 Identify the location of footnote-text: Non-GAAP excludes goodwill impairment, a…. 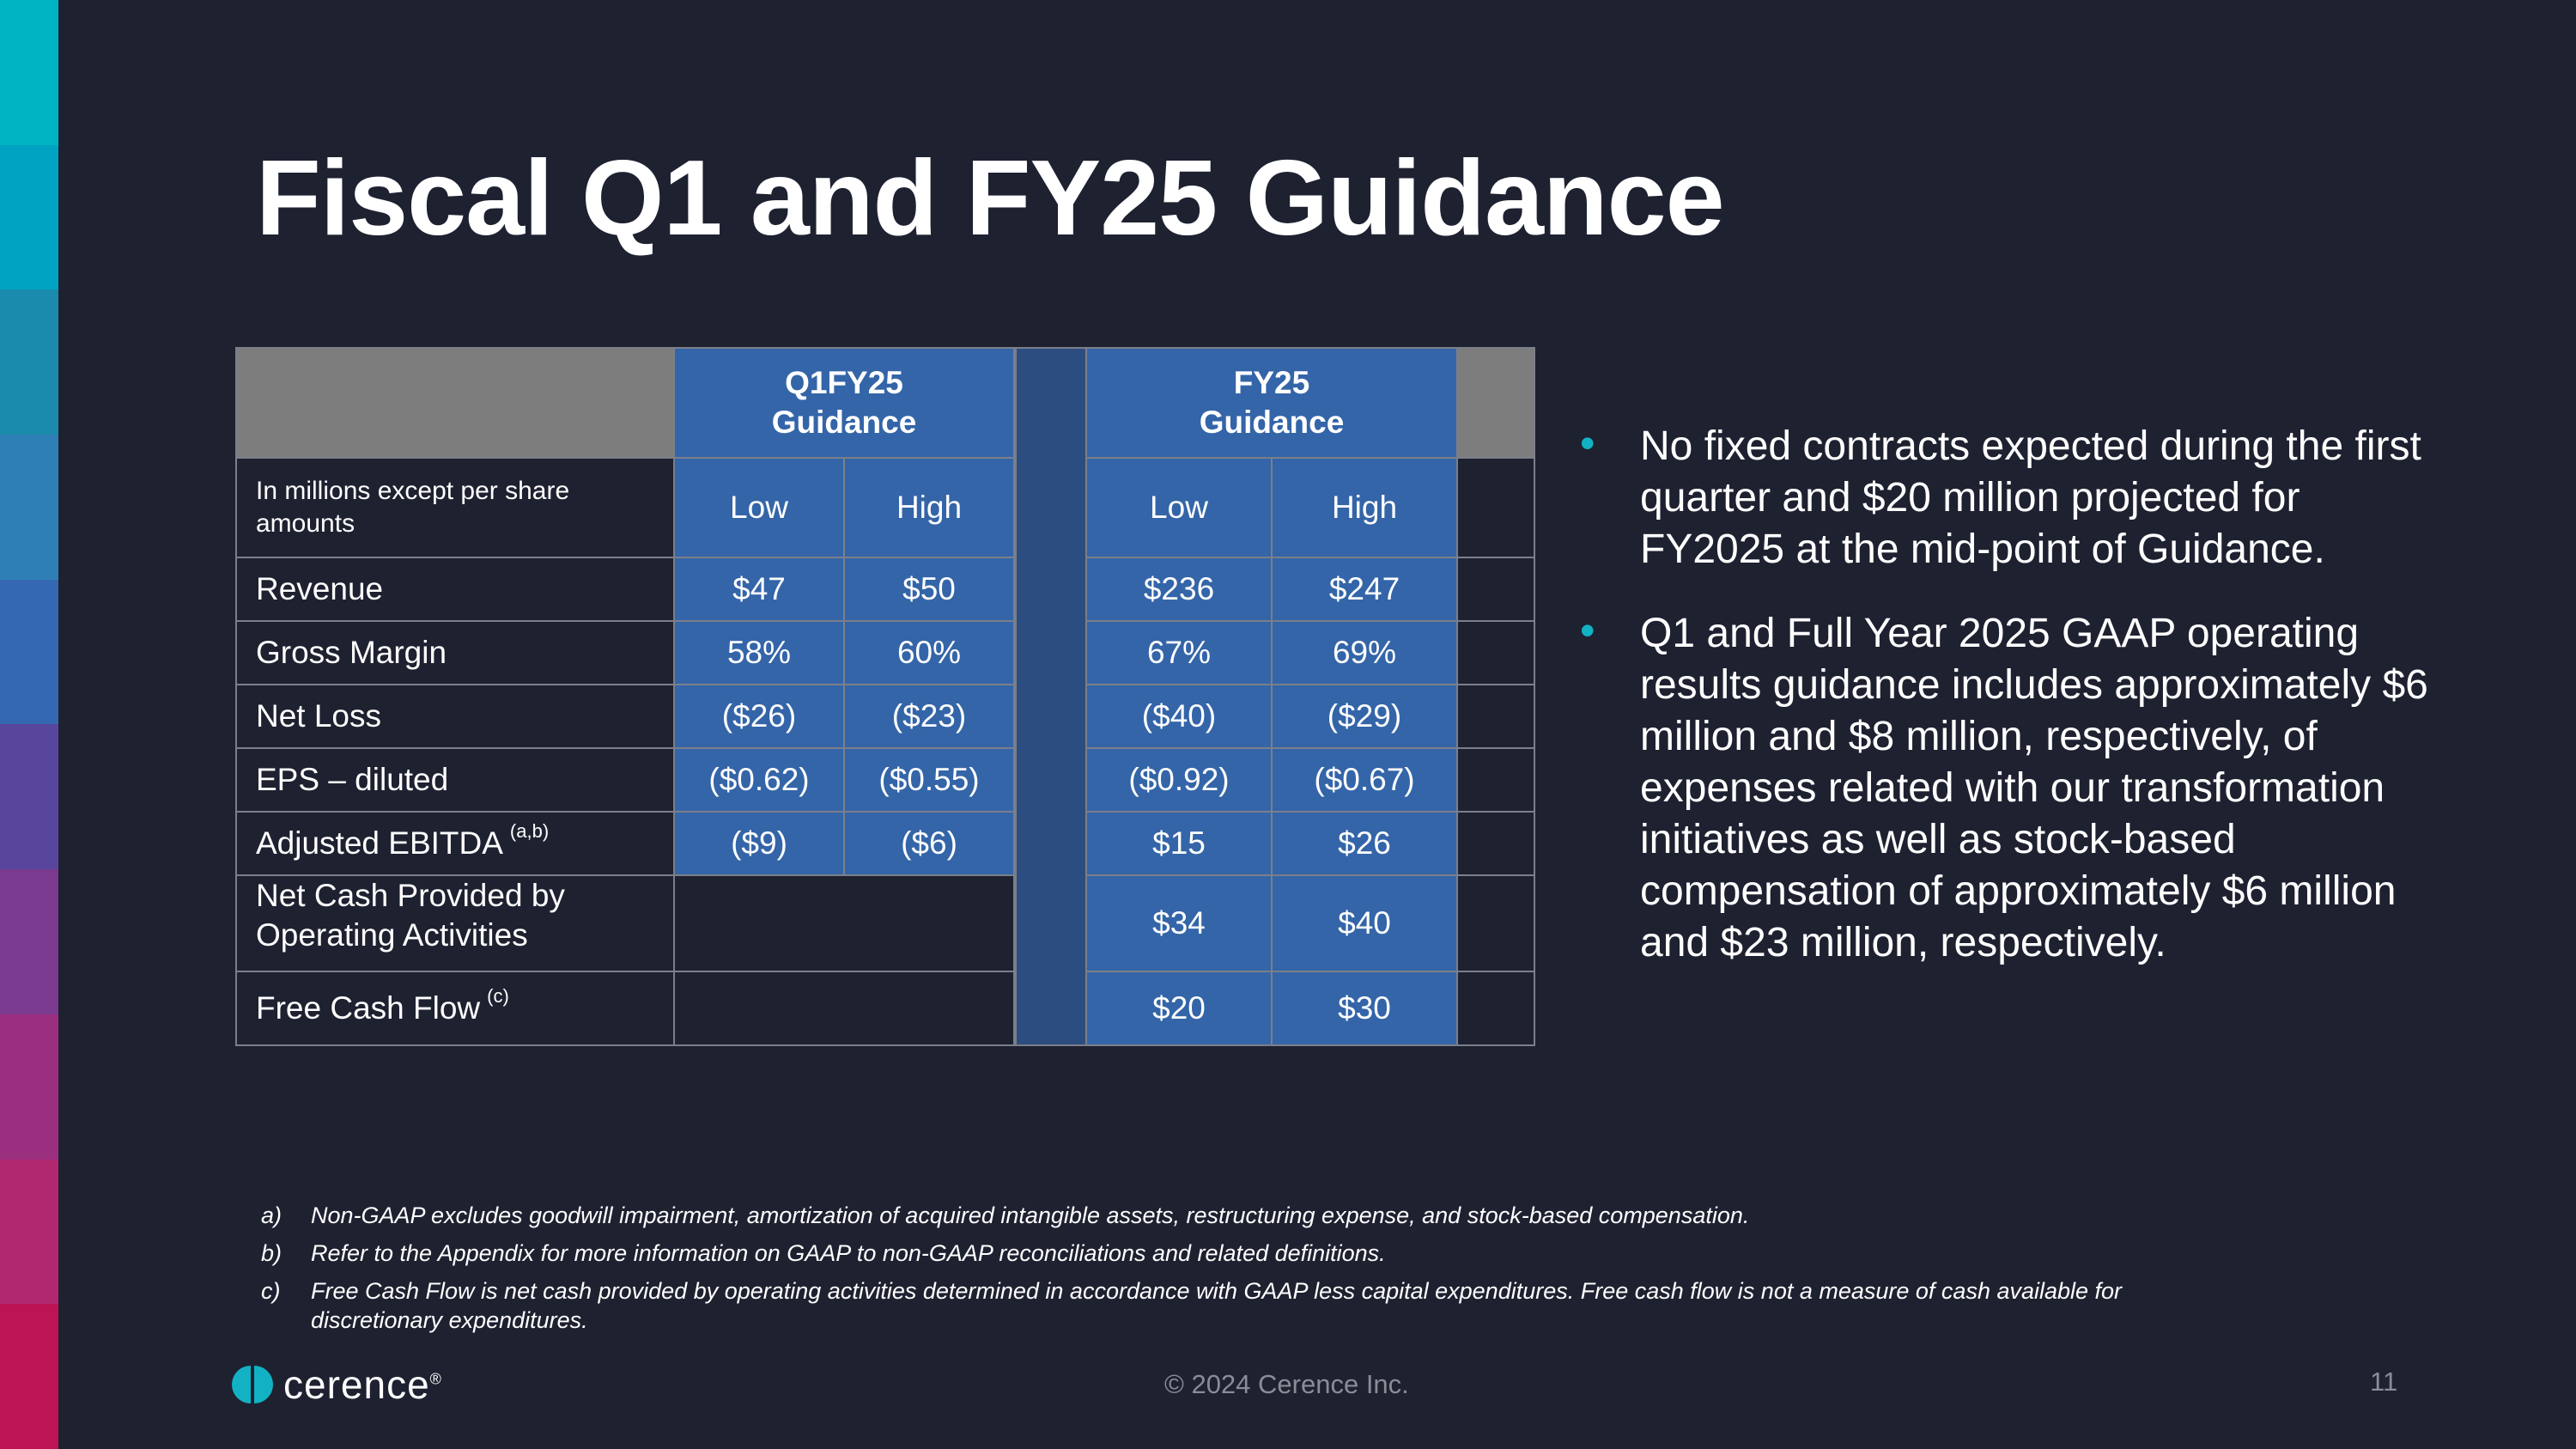
(1030, 1215).